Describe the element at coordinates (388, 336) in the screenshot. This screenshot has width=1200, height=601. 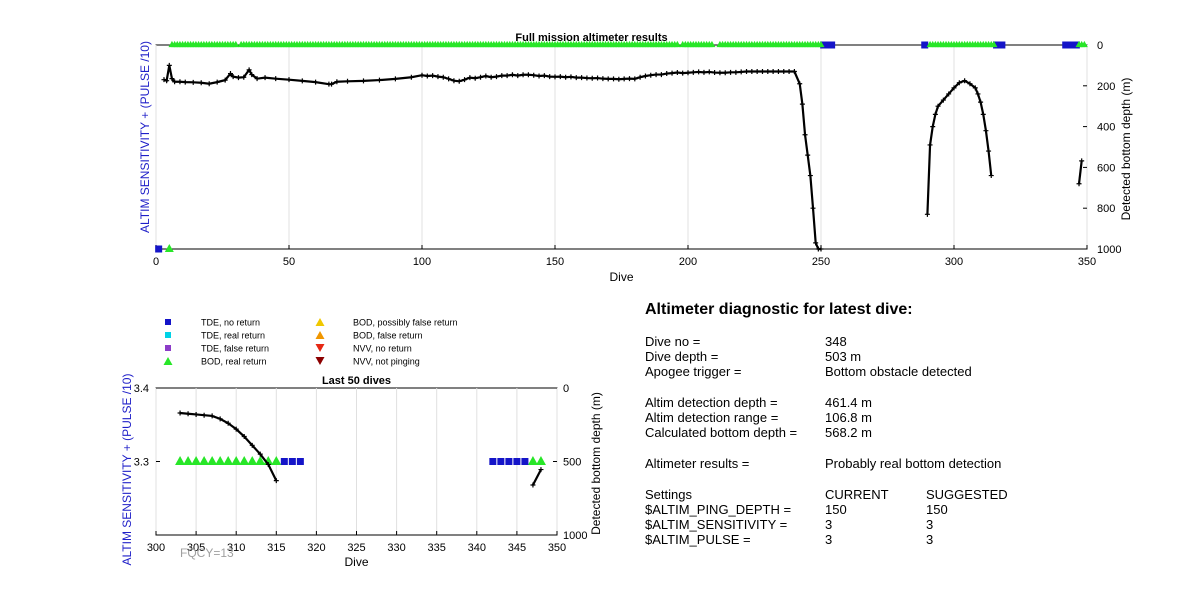
I see `legend-label: BOD, false return` at that location.